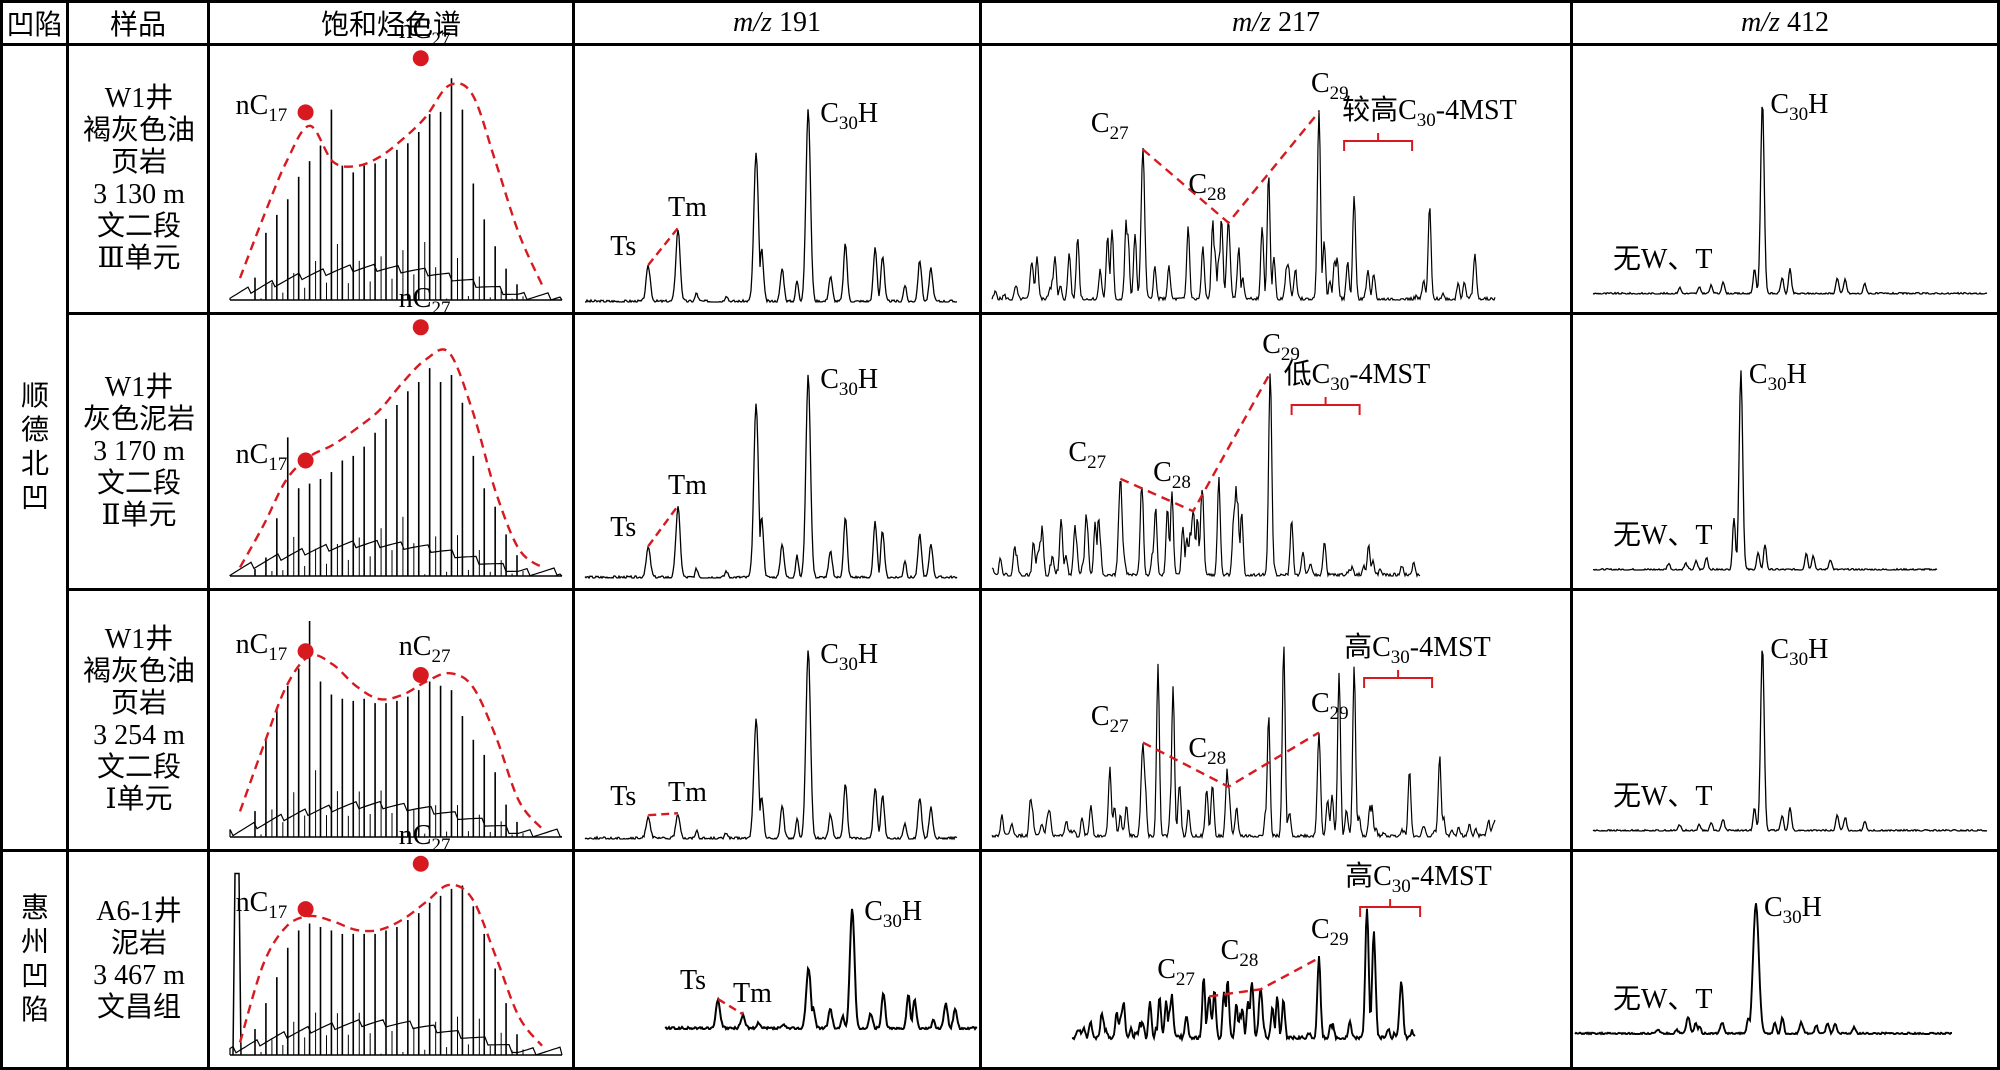  Describe the element at coordinates (34, 430) in the screenshot. I see `basin-char: 德` at that location.